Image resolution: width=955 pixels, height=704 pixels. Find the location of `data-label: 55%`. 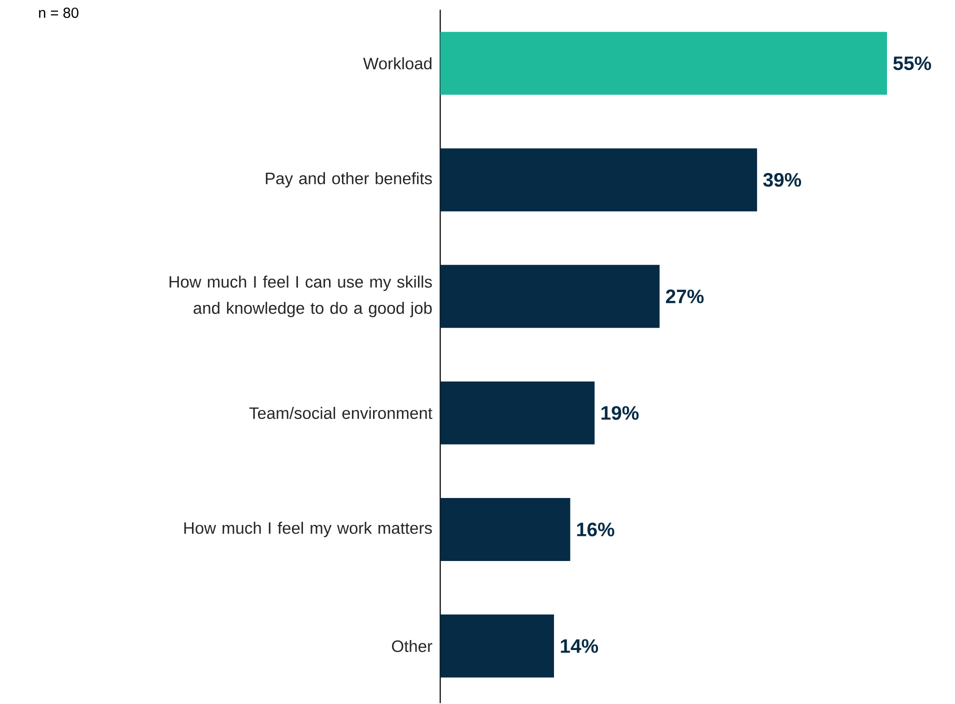

data-label: 55% is located at coordinates (912, 63).